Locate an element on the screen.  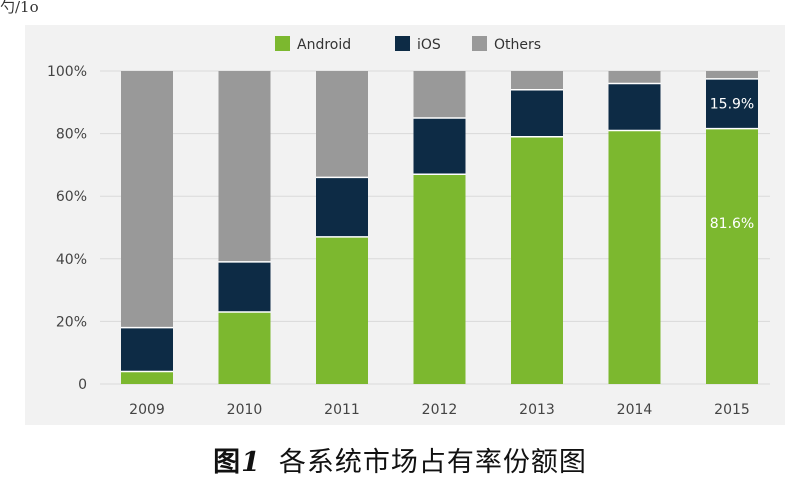
y-tick-label: 100% is located at coordinates (67, 72).